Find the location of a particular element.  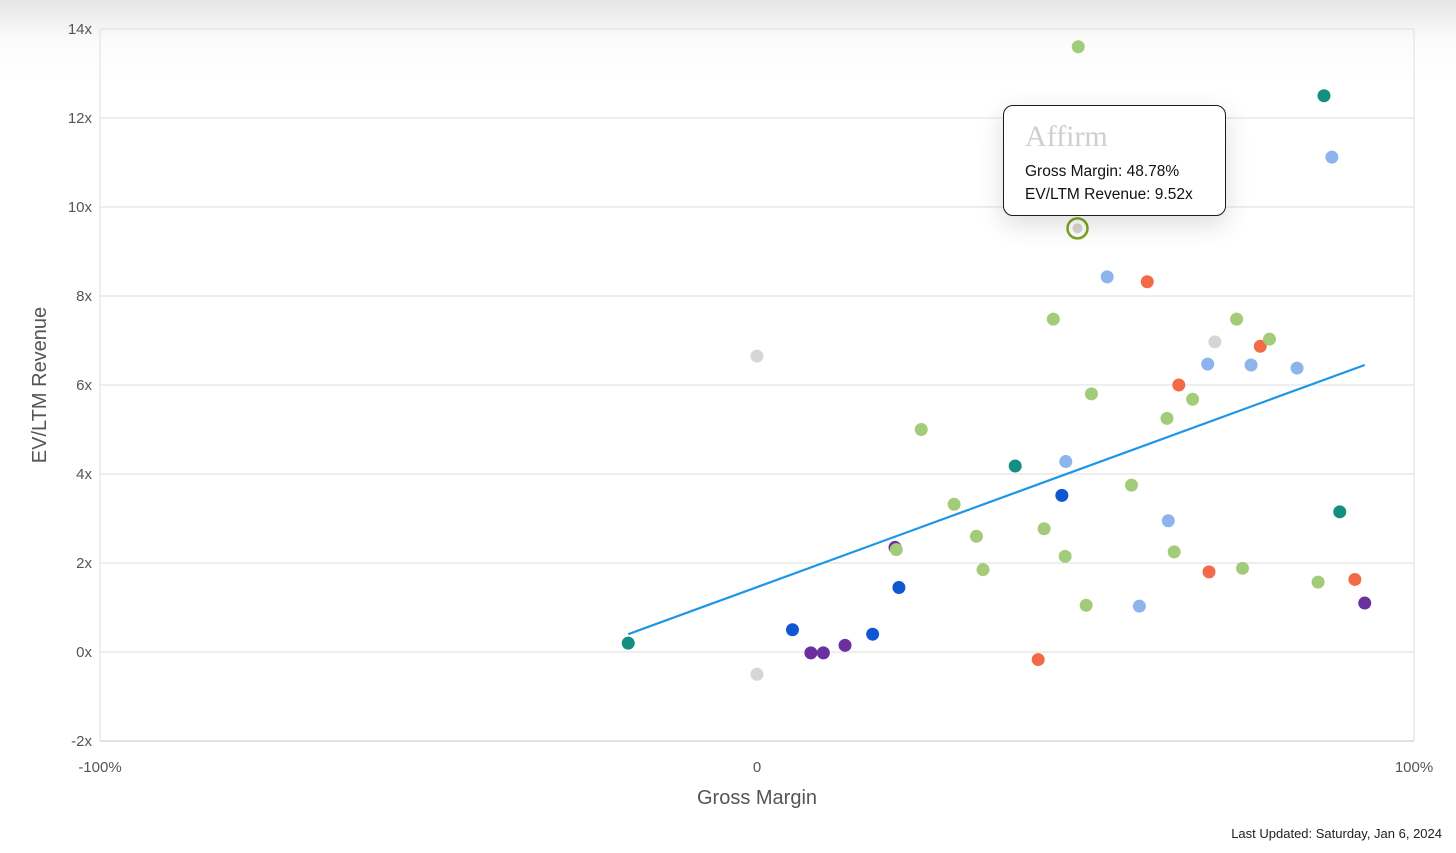

x-tick-label: 0 is located at coordinates (757, 767).